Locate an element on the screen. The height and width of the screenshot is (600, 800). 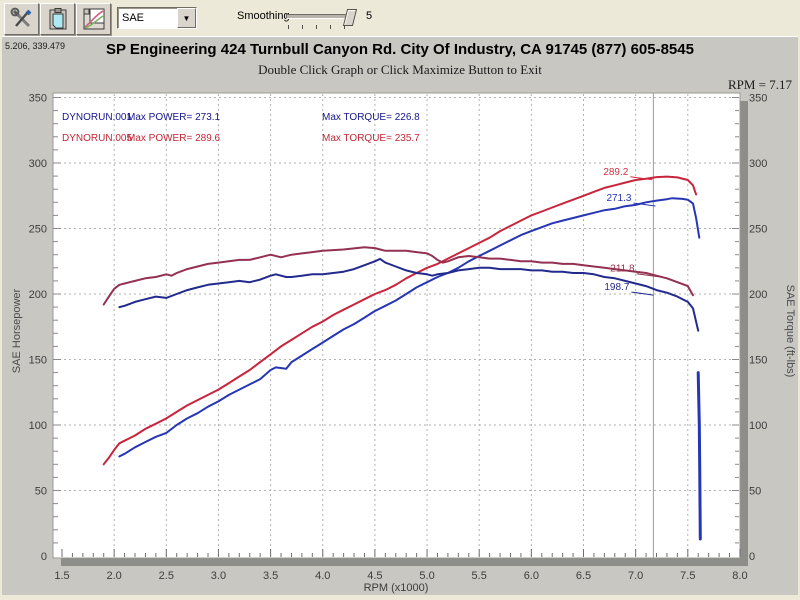
x-tick-label: 5.5 is located at coordinates (479, 576).